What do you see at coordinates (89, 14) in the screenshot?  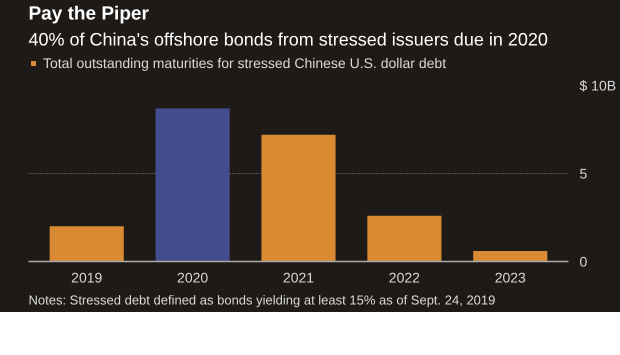 I see `chart-title: Pay the Piper` at bounding box center [89, 14].